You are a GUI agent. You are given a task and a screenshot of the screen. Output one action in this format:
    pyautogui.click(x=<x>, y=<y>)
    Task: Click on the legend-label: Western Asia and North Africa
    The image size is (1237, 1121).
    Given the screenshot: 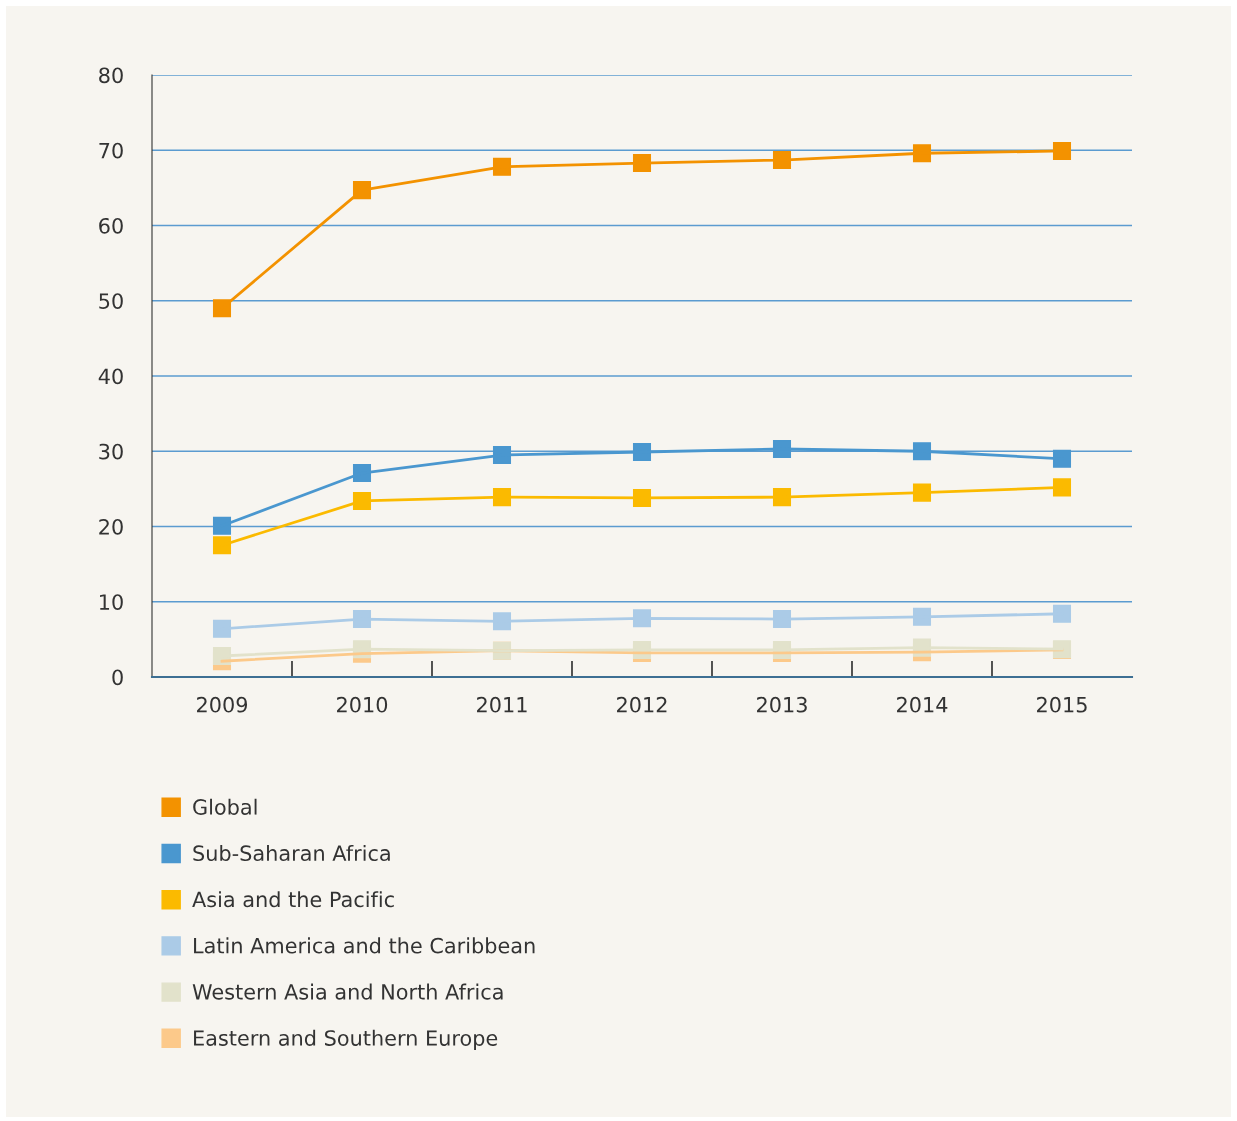 What is the action you would take?
    pyautogui.click(x=347, y=991)
    